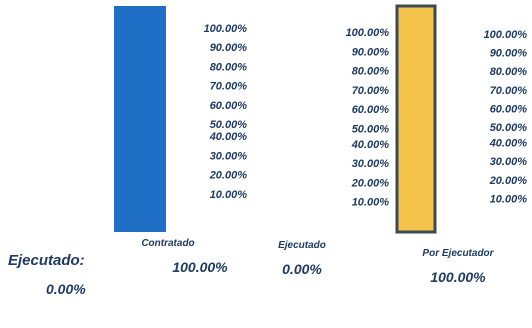 The width and height of the screenshot is (532, 328). Describe the element at coordinates (302, 245) in the screenshot. I see `category-label: Ejecutado` at that location.